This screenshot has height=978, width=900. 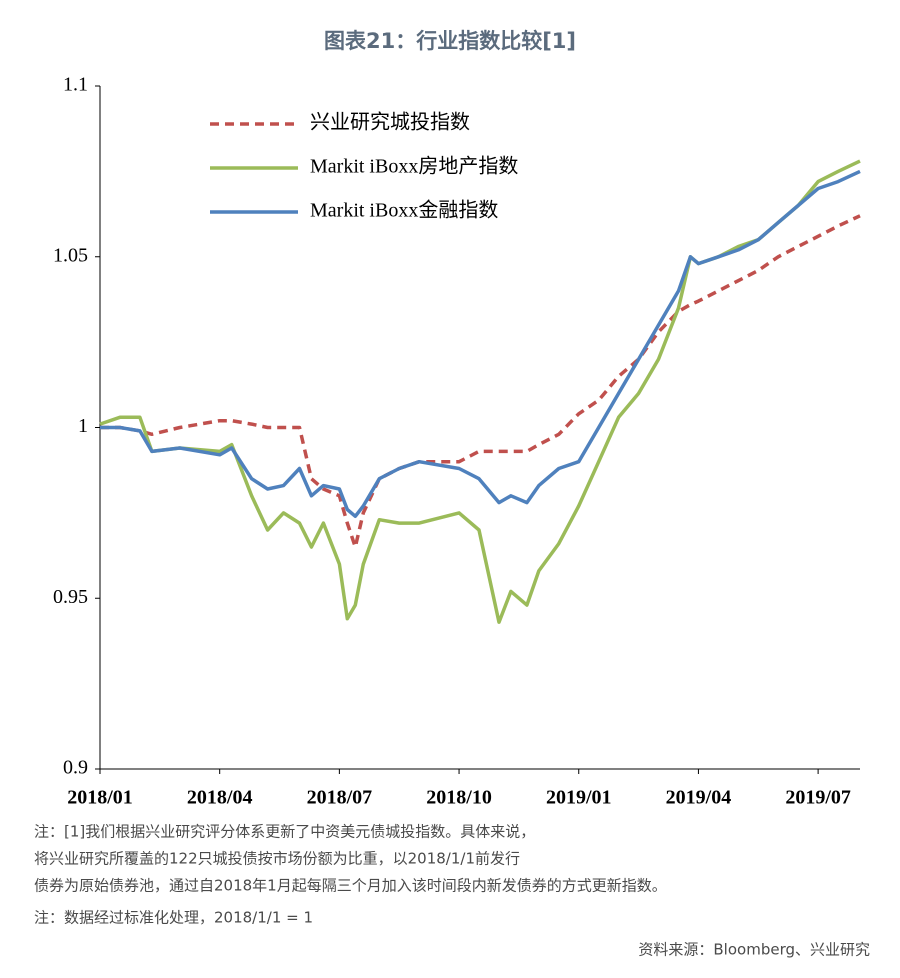 What do you see at coordinates (459, 798) in the screenshot?
I see `x-tick-label: 2018/10` at bounding box center [459, 798].